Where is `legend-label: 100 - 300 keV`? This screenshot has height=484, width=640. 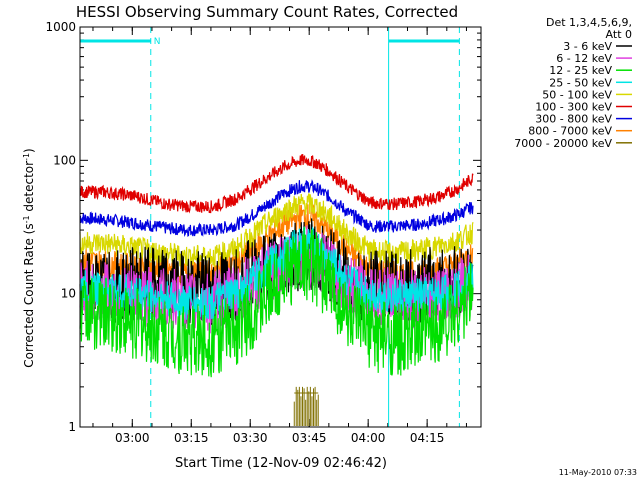 legend-label: 100 - 300 keV is located at coordinates (573, 107).